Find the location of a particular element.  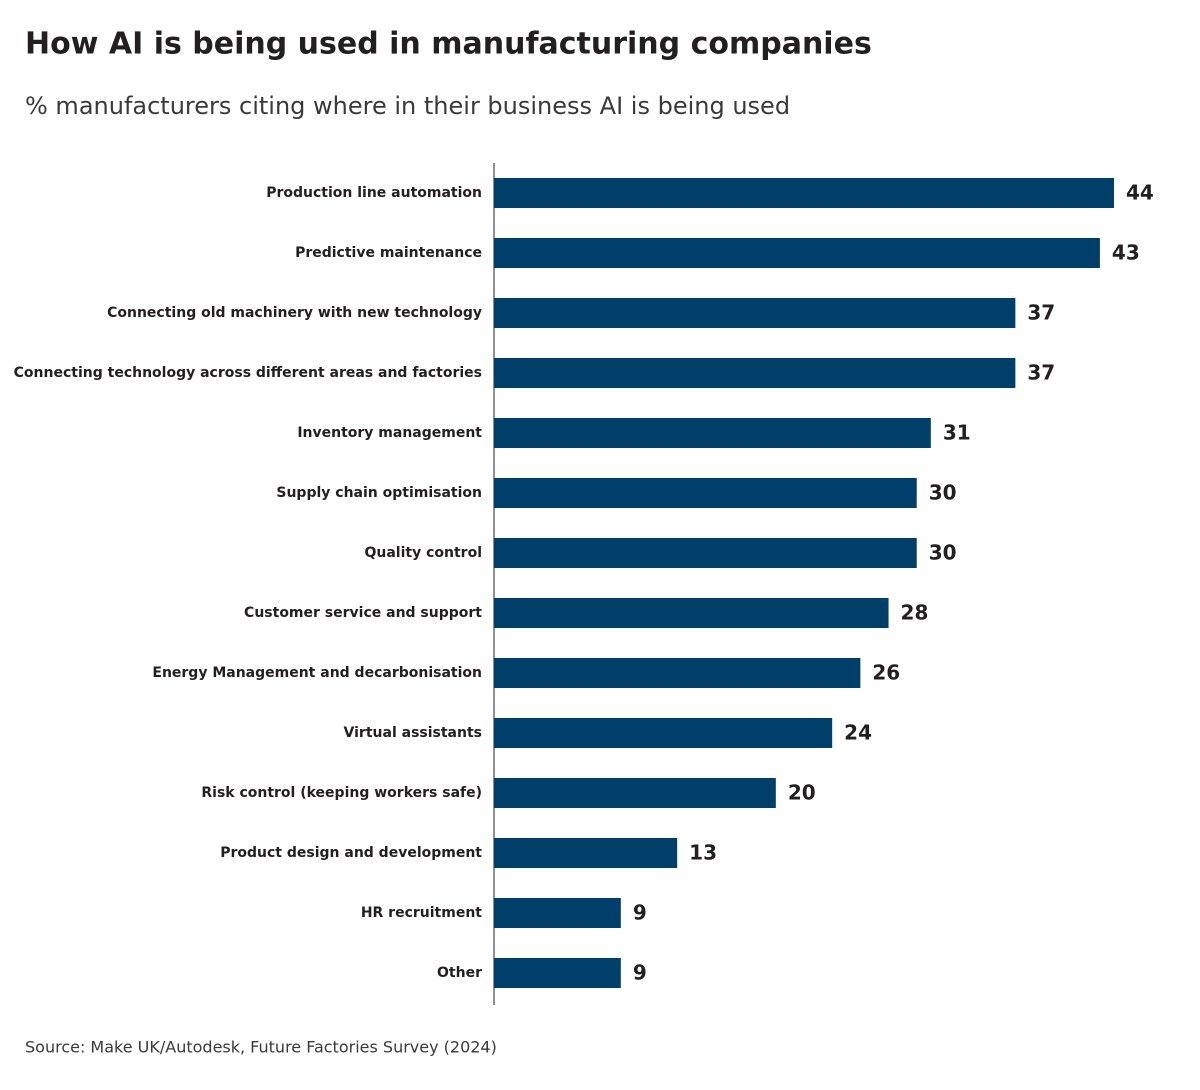

category-label: Quality control is located at coordinates (423, 553).